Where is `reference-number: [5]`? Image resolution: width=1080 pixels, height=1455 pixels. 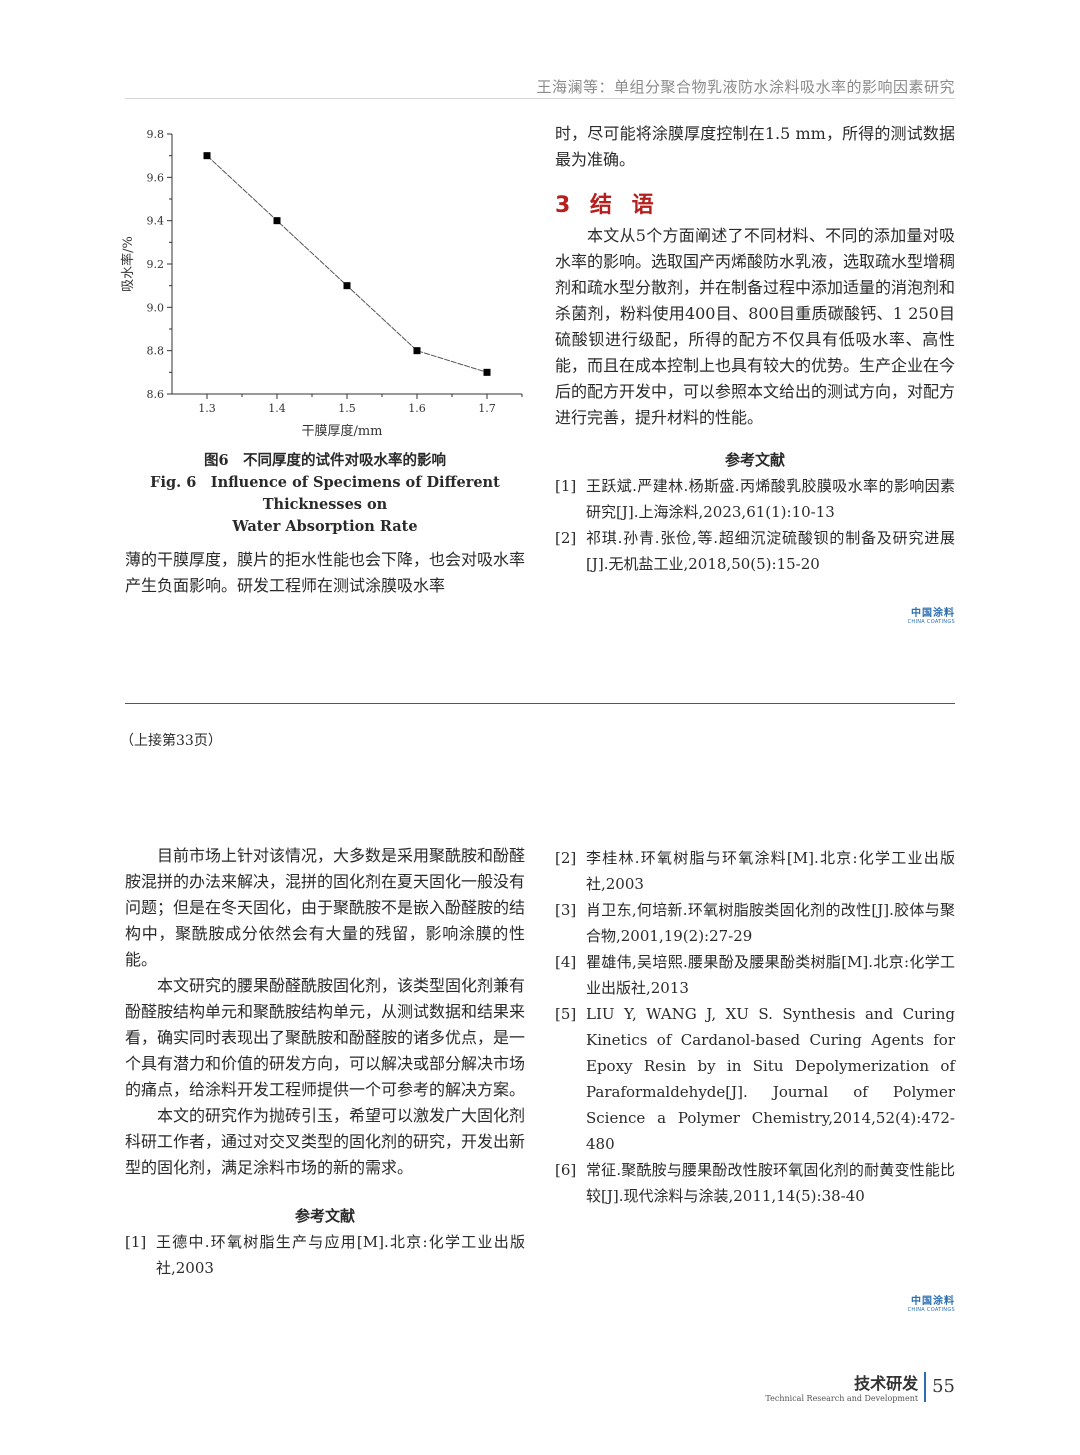
reference-number: [5] is located at coordinates (566, 1014).